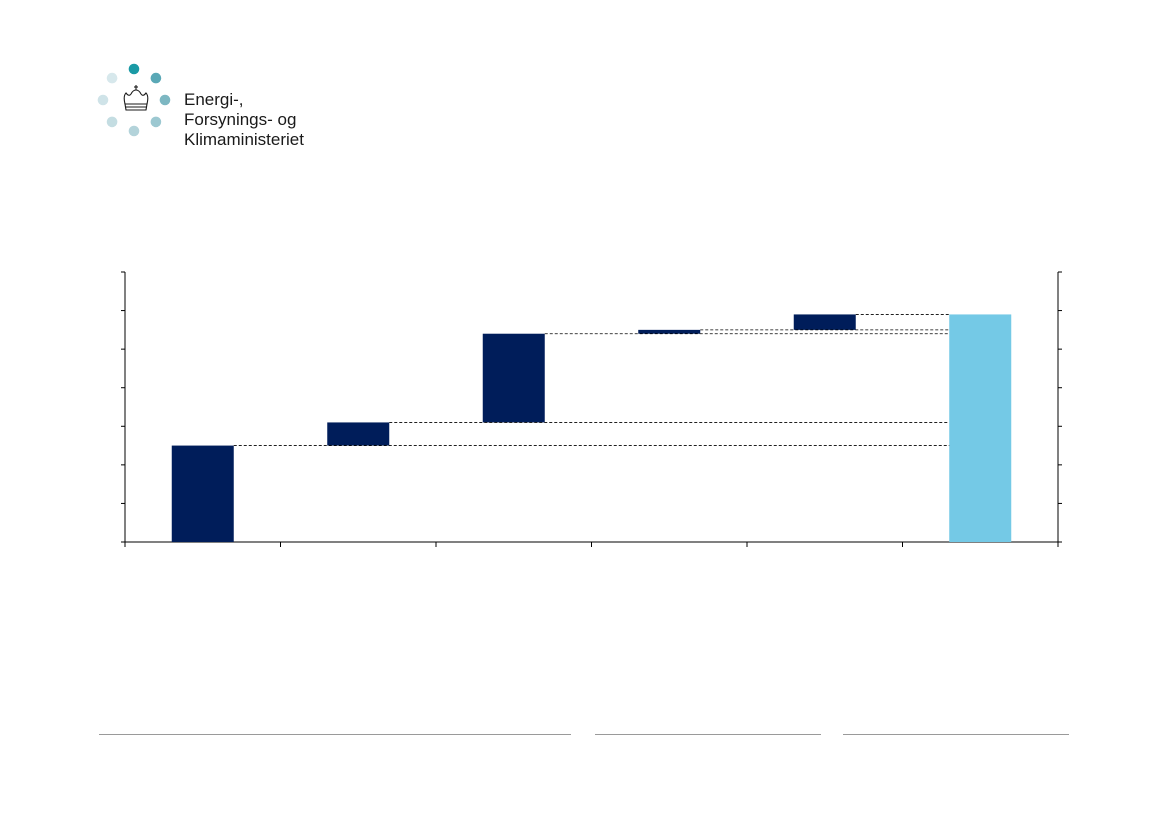 This screenshot has height=826, width=1169. I want to click on ministry-name-line-3: Klimaministeriet, so click(244, 139).